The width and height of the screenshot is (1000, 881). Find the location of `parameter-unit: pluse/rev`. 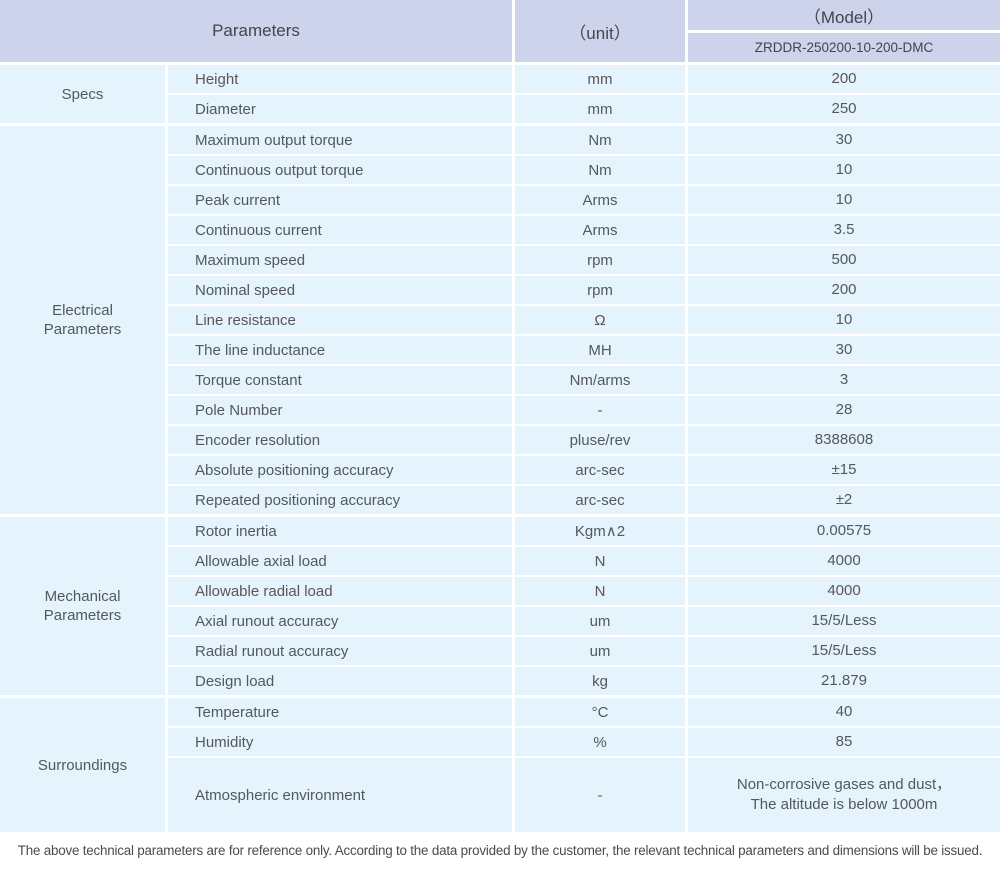

parameter-unit: pluse/rev is located at coordinates (600, 440).